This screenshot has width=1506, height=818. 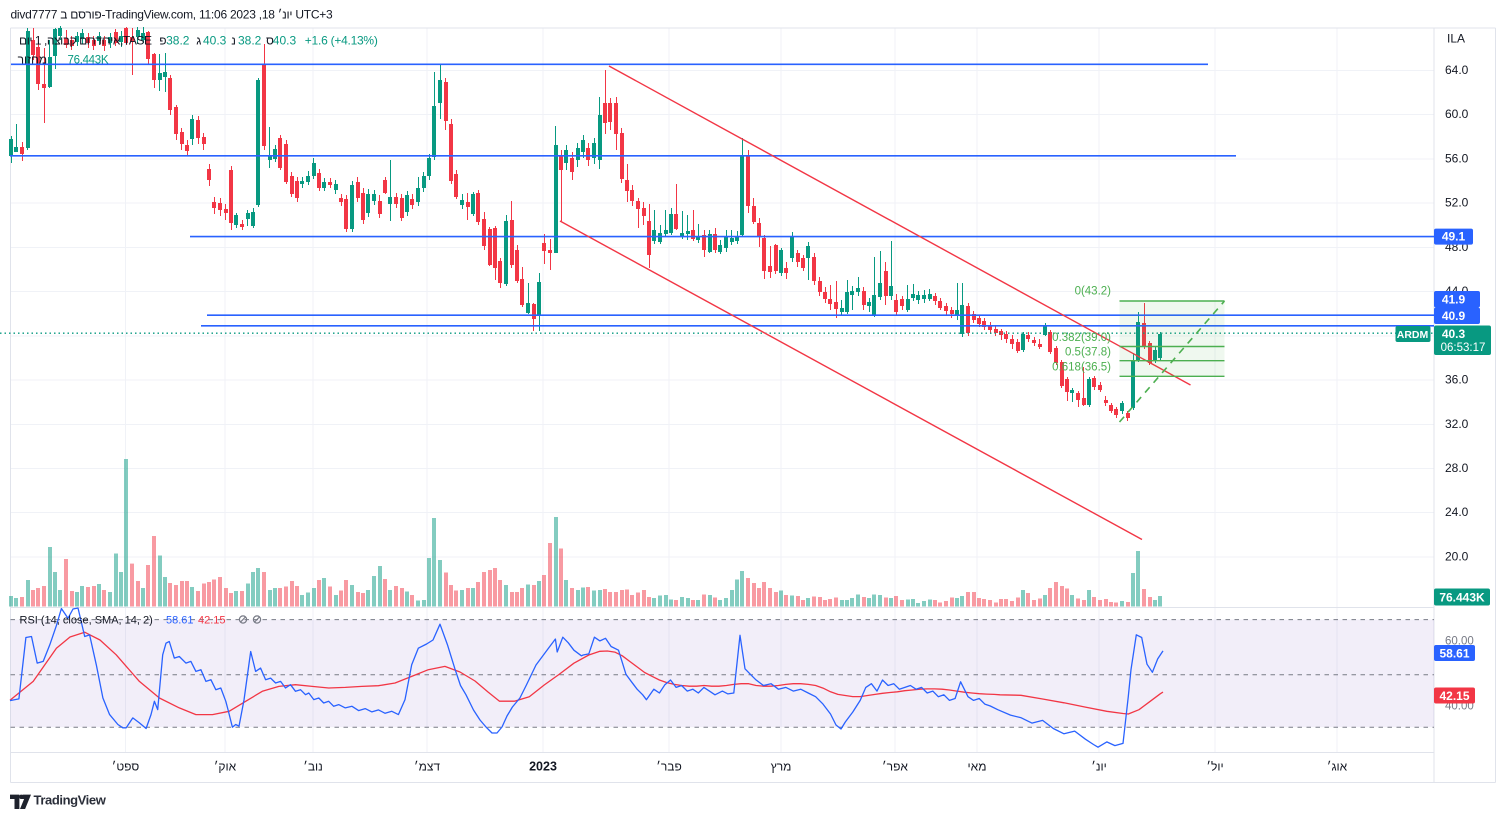 What do you see at coordinates (1457, 556) in the screenshot?
I see `svg-text: 20.0` at bounding box center [1457, 556].